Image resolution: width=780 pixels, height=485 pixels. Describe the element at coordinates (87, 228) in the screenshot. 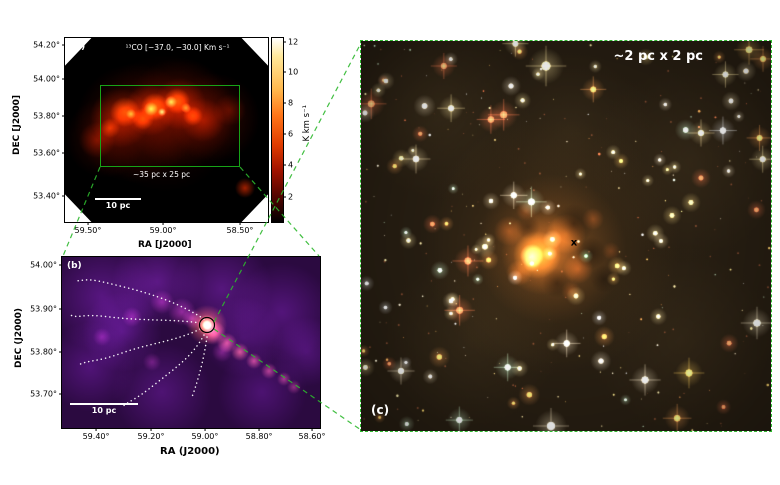

I see `x-tick: 59.50°` at that location.